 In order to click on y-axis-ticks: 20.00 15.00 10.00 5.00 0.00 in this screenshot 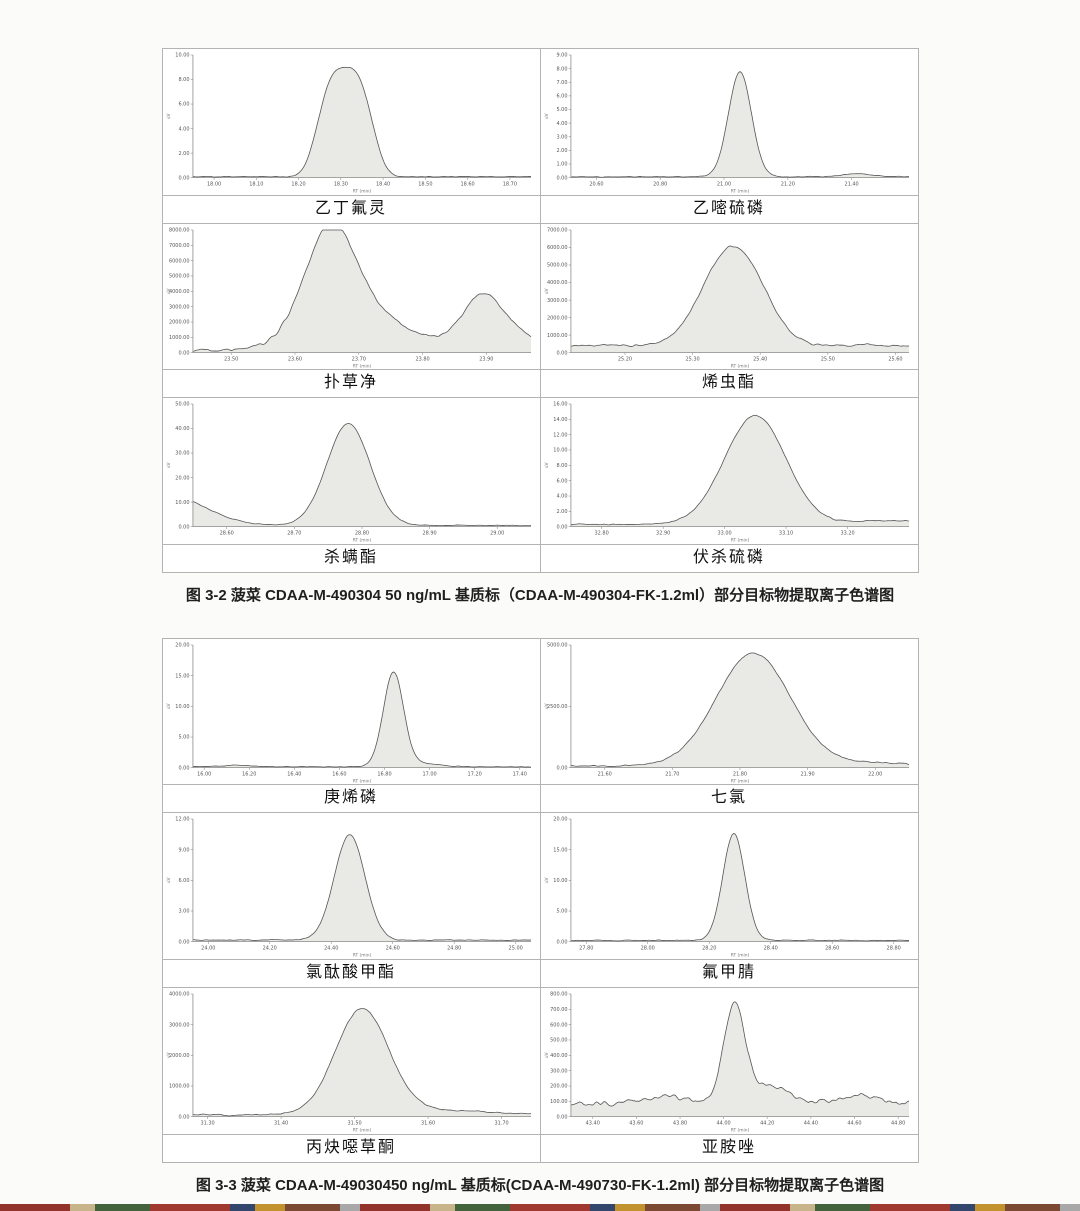, I will do `click(562, 881)`.